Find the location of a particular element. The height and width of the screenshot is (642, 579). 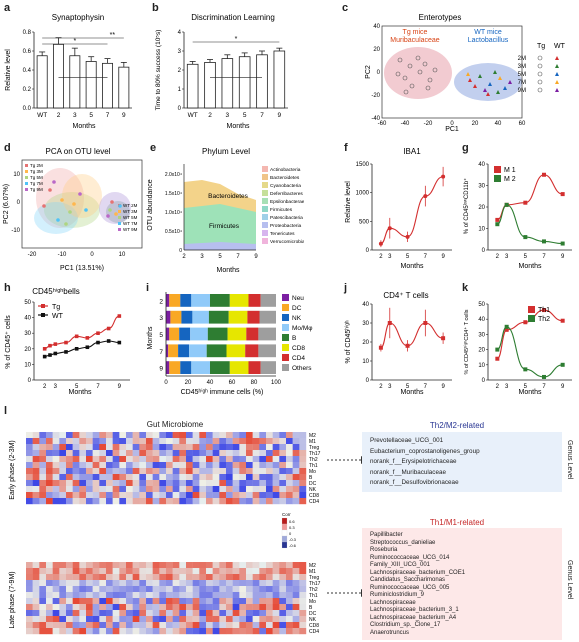

legend-label: WT is located at coordinates (58, 316).